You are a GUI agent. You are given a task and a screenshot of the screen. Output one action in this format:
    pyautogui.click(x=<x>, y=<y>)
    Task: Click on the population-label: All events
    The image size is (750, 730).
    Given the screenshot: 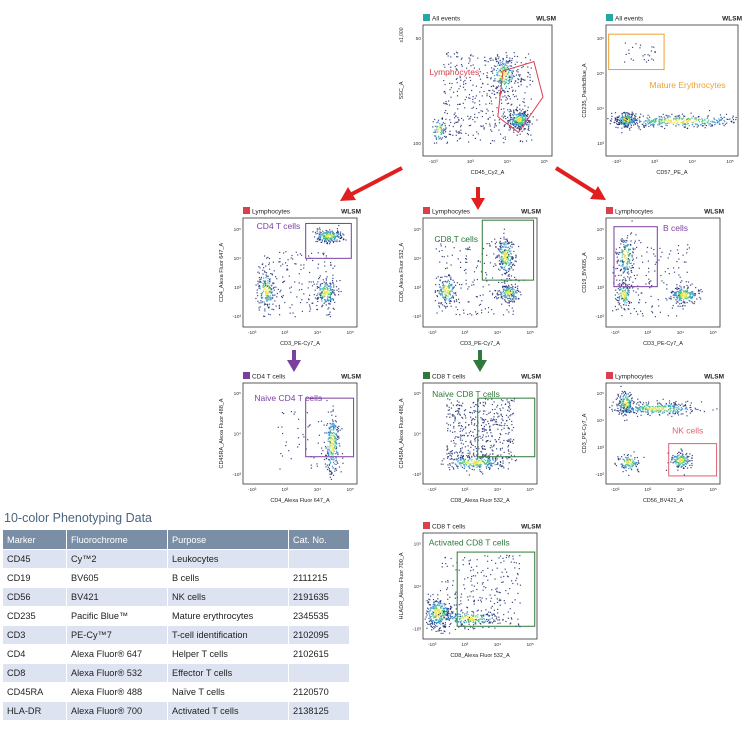 What is the action you would take?
    pyautogui.click(x=629, y=19)
    